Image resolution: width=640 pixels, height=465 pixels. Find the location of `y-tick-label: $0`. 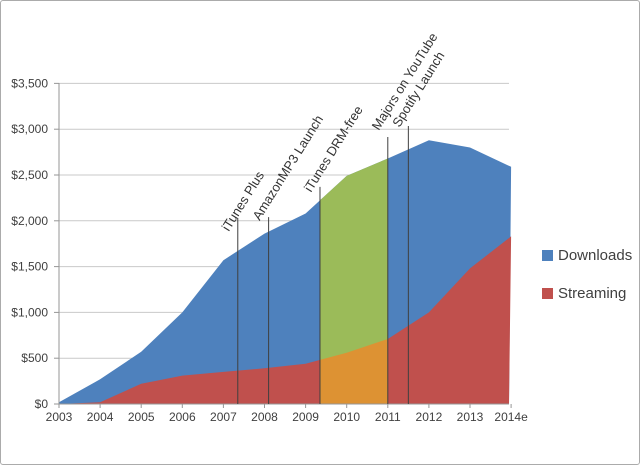

y-tick-label: $0 is located at coordinates (42, 404).